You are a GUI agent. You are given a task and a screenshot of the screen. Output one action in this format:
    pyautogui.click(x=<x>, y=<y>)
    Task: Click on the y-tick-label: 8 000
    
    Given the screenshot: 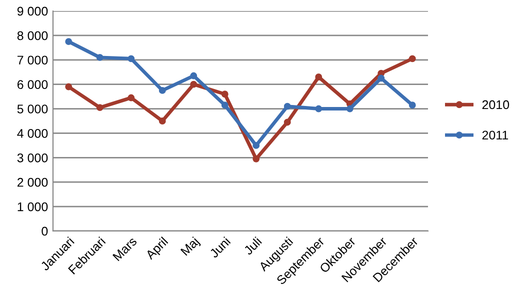 What is the action you would take?
    pyautogui.click(x=32, y=35)
    